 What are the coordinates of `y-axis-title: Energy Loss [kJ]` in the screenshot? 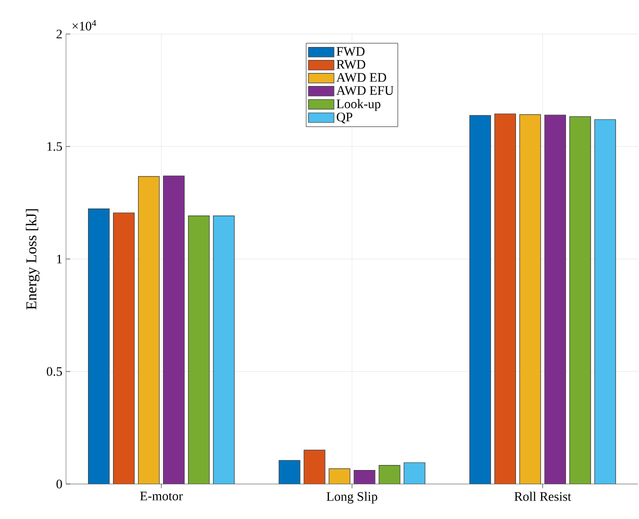 It's located at (33, 259).